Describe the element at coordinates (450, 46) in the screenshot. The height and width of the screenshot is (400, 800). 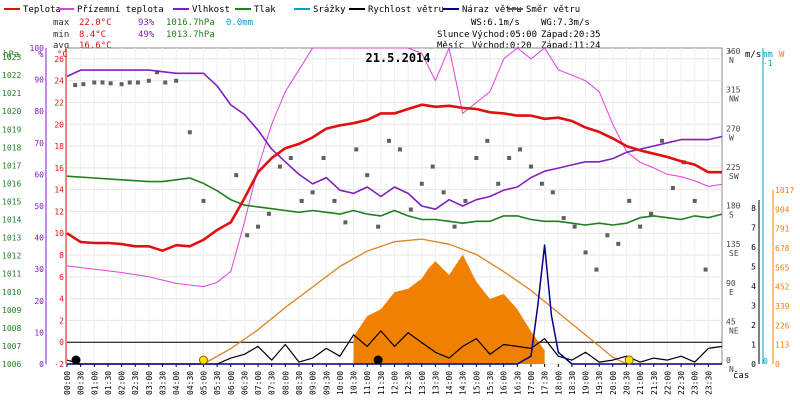
I see `moon-label: Měsíc` at that location.